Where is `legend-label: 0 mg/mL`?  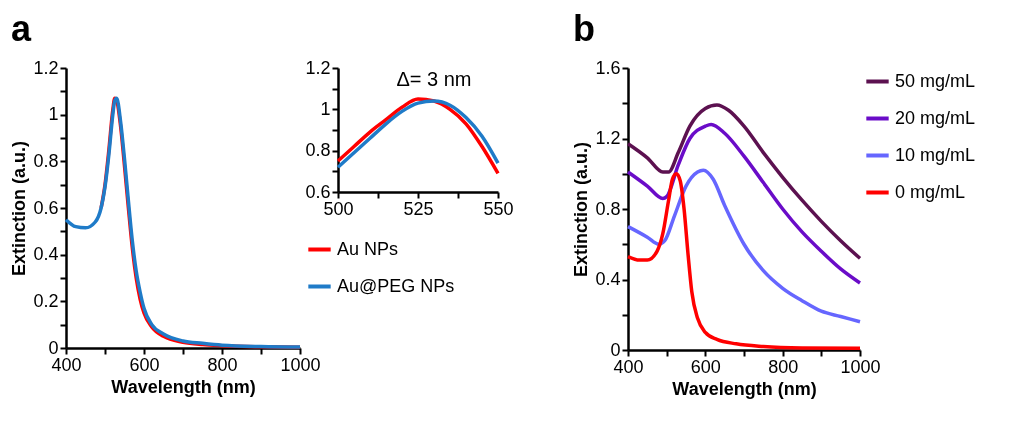 legend-label: 0 mg/mL is located at coordinates (930, 191).